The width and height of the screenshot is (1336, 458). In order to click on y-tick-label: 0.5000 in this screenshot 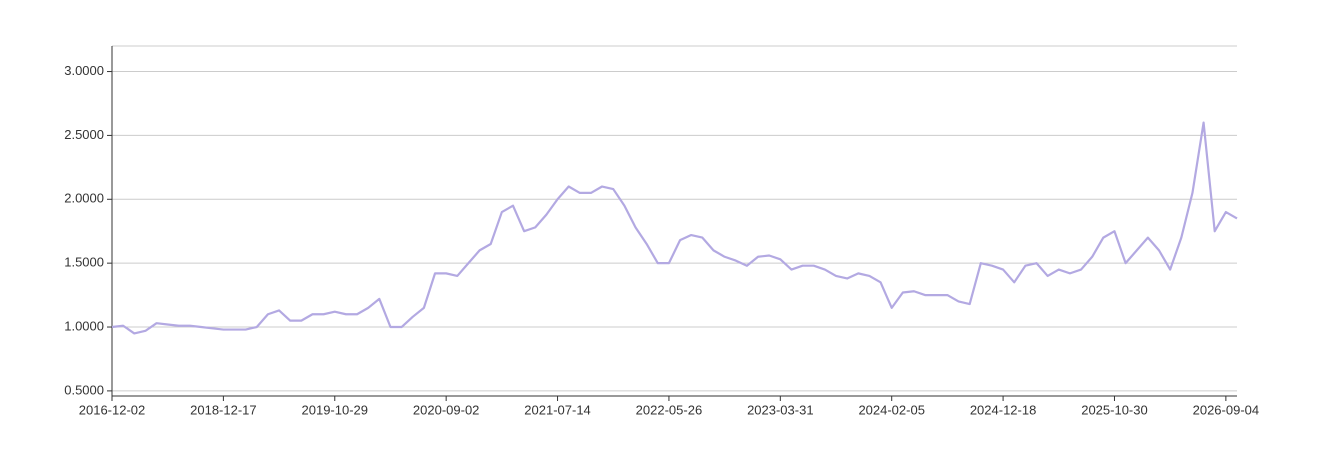, I will do `click(84, 389)`.